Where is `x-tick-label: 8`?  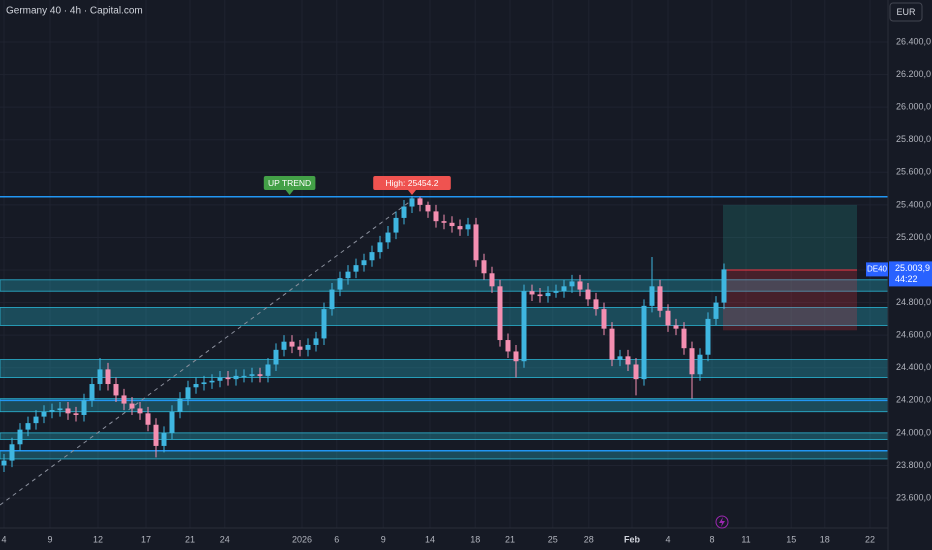
x-tick-label: 8 is located at coordinates (711, 539).